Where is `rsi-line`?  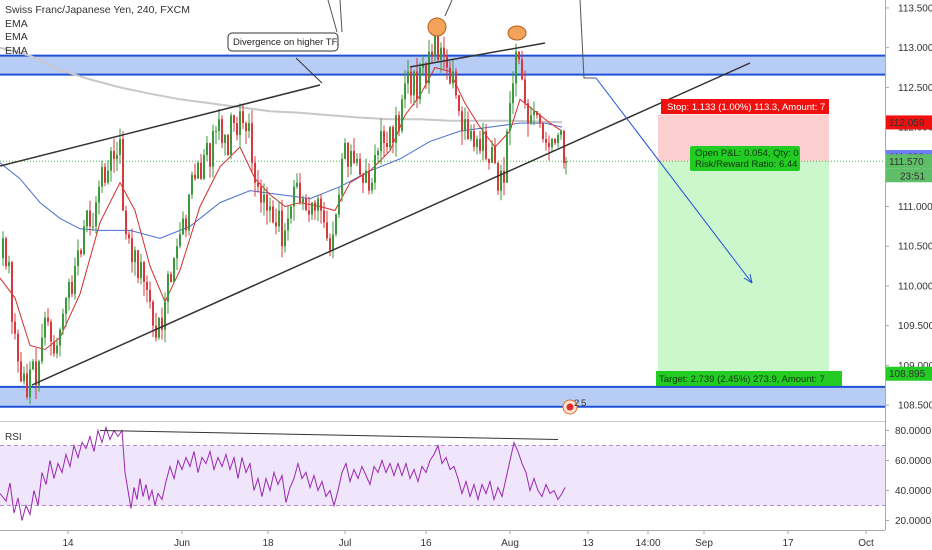 rsi-line is located at coordinates (283, 473).